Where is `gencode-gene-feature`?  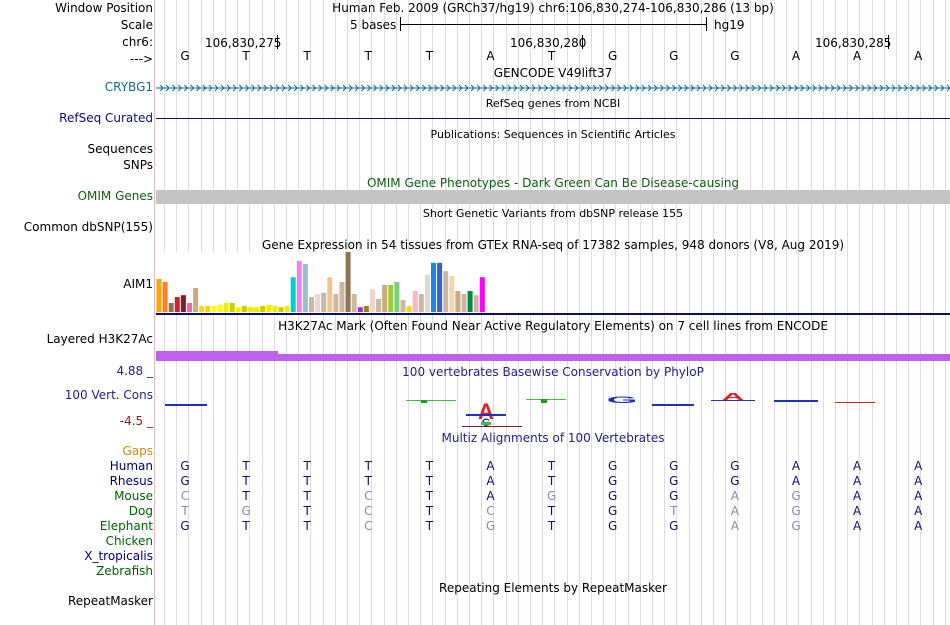 gencode-gene-feature is located at coordinates (553, 88).